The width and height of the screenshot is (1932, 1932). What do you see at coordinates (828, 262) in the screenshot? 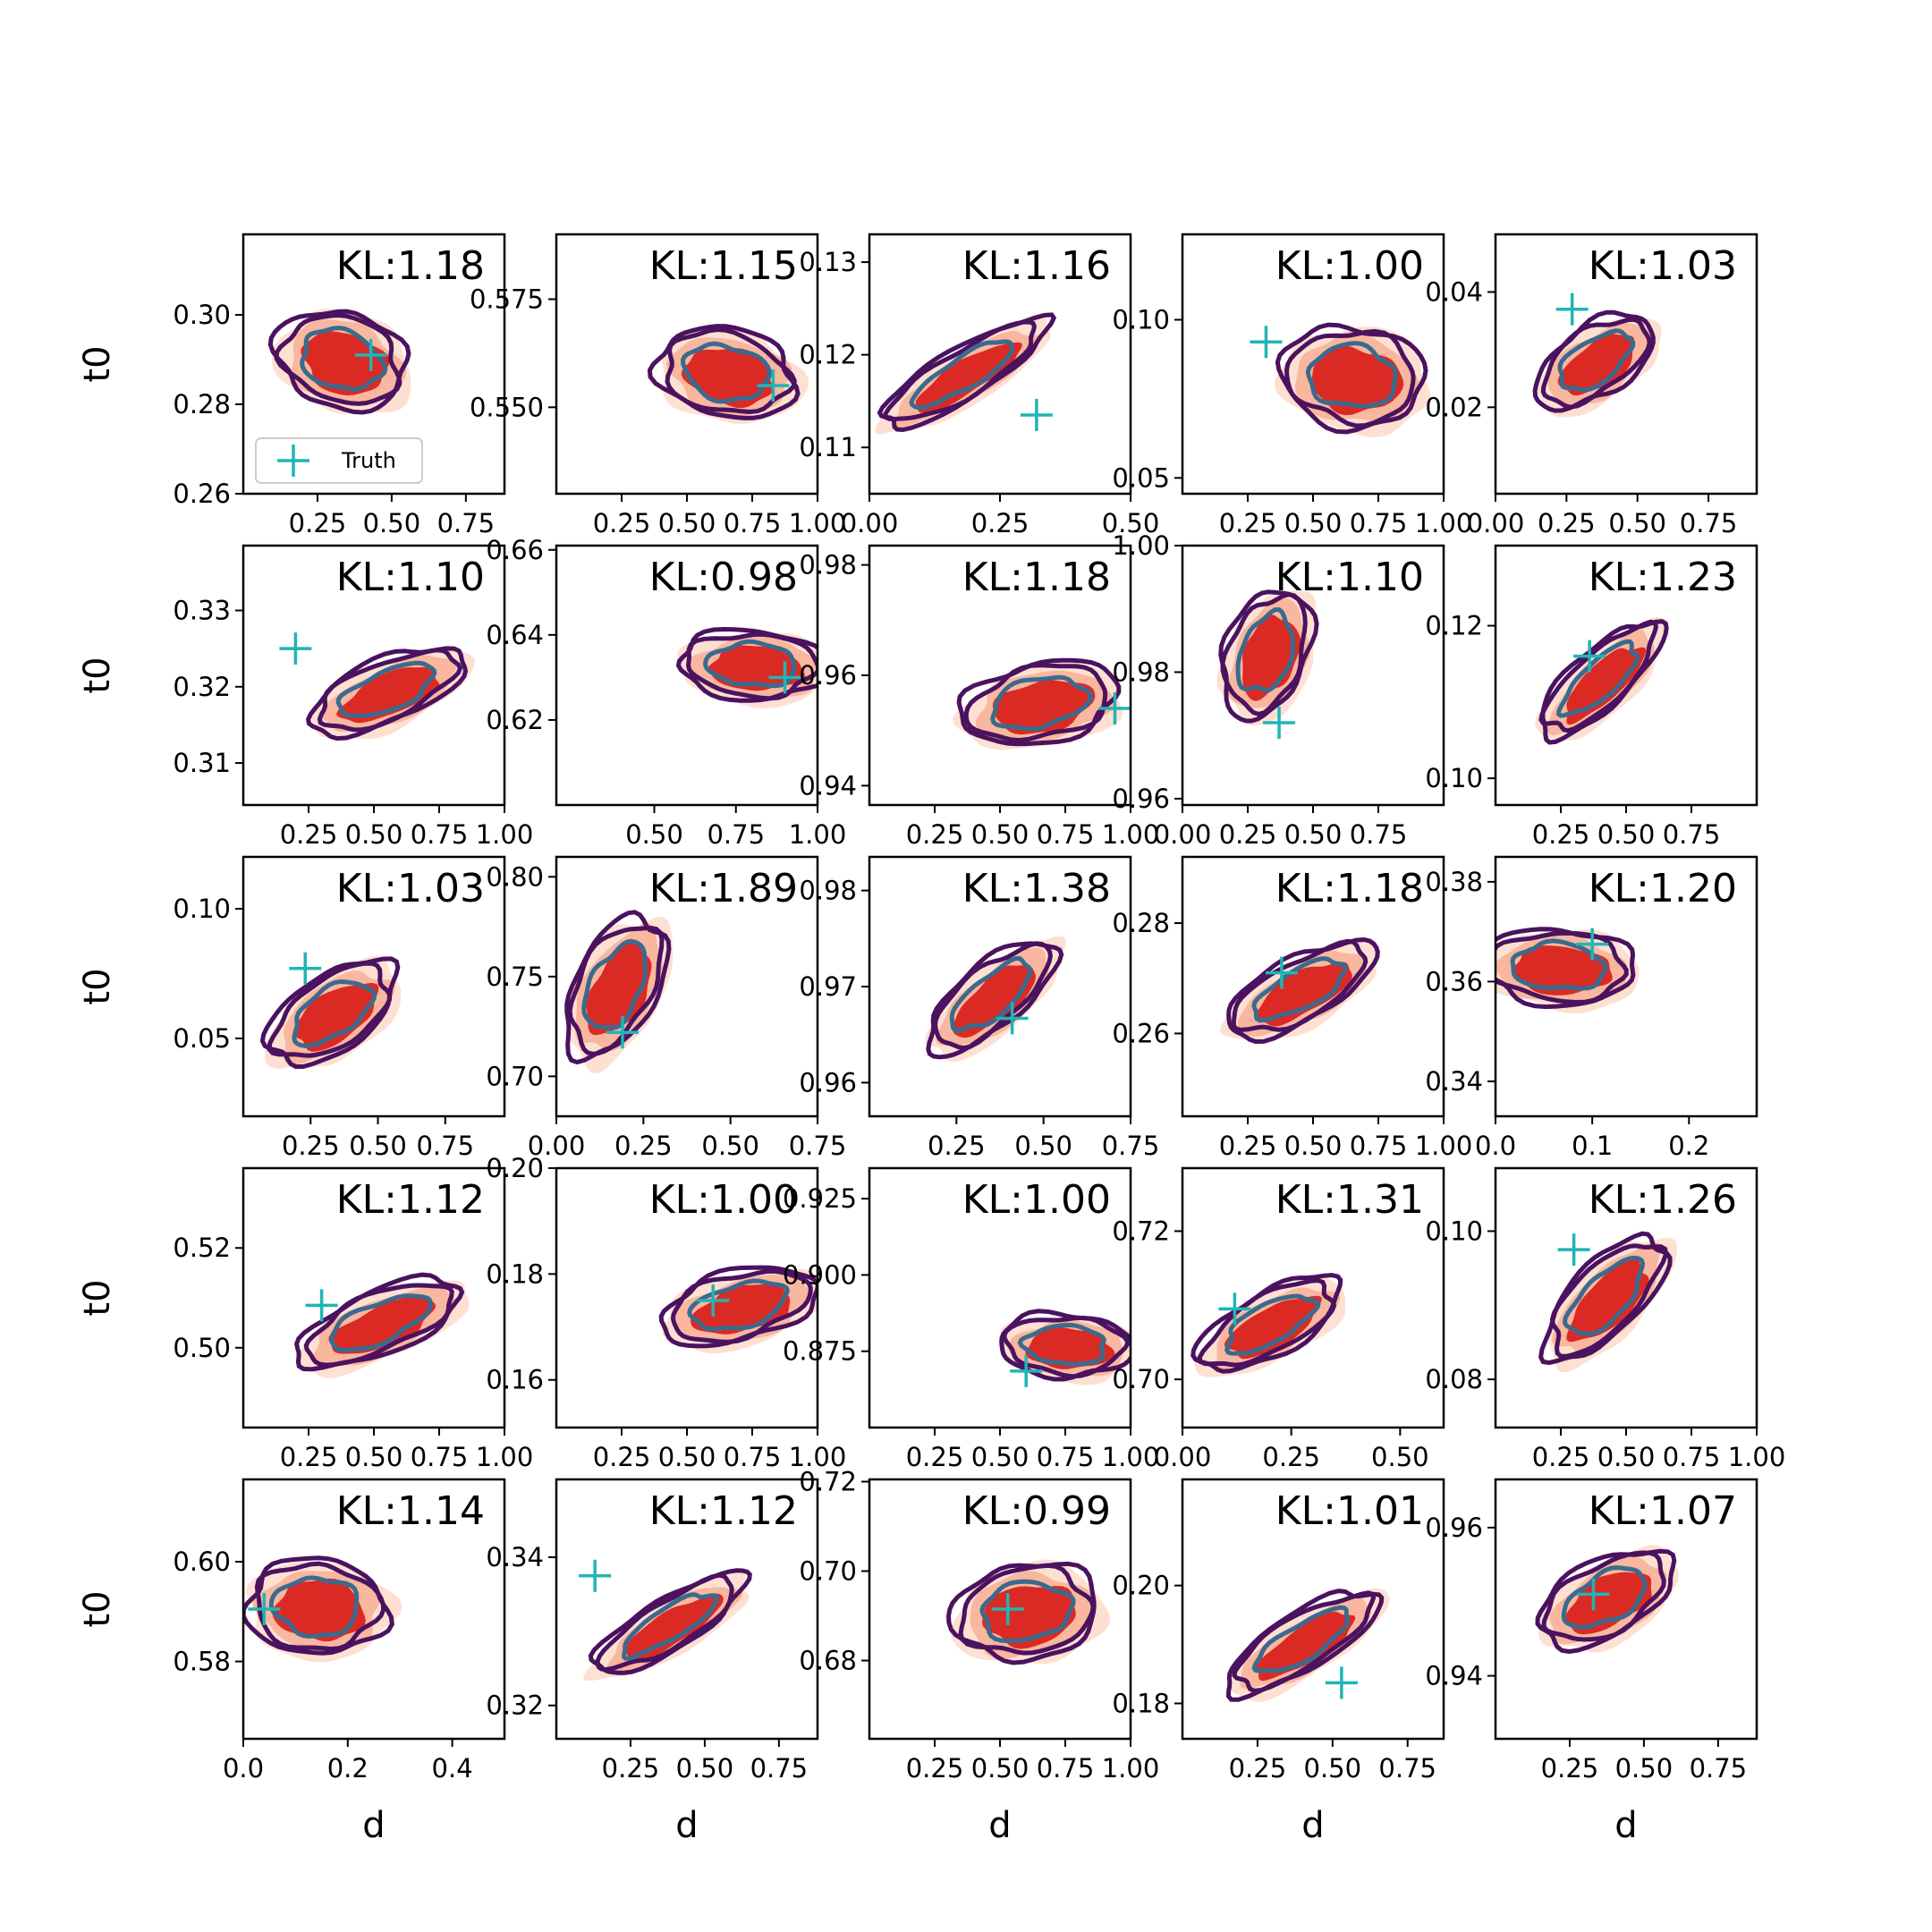
I see `y-tick-label: 0.13` at bounding box center [828, 262].